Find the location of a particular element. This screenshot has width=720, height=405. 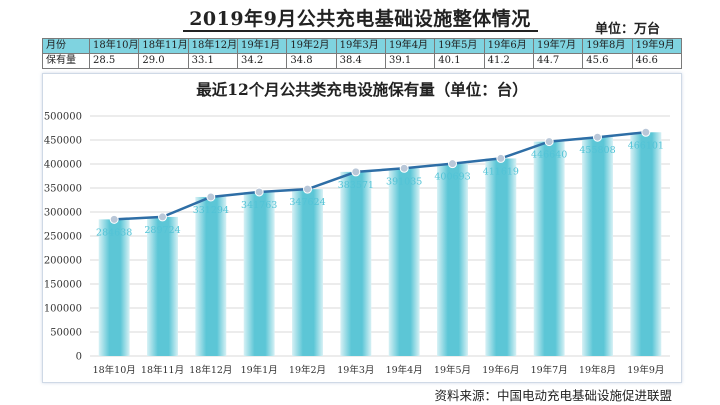

data-label: 391035 is located at coordinates (404, 181).